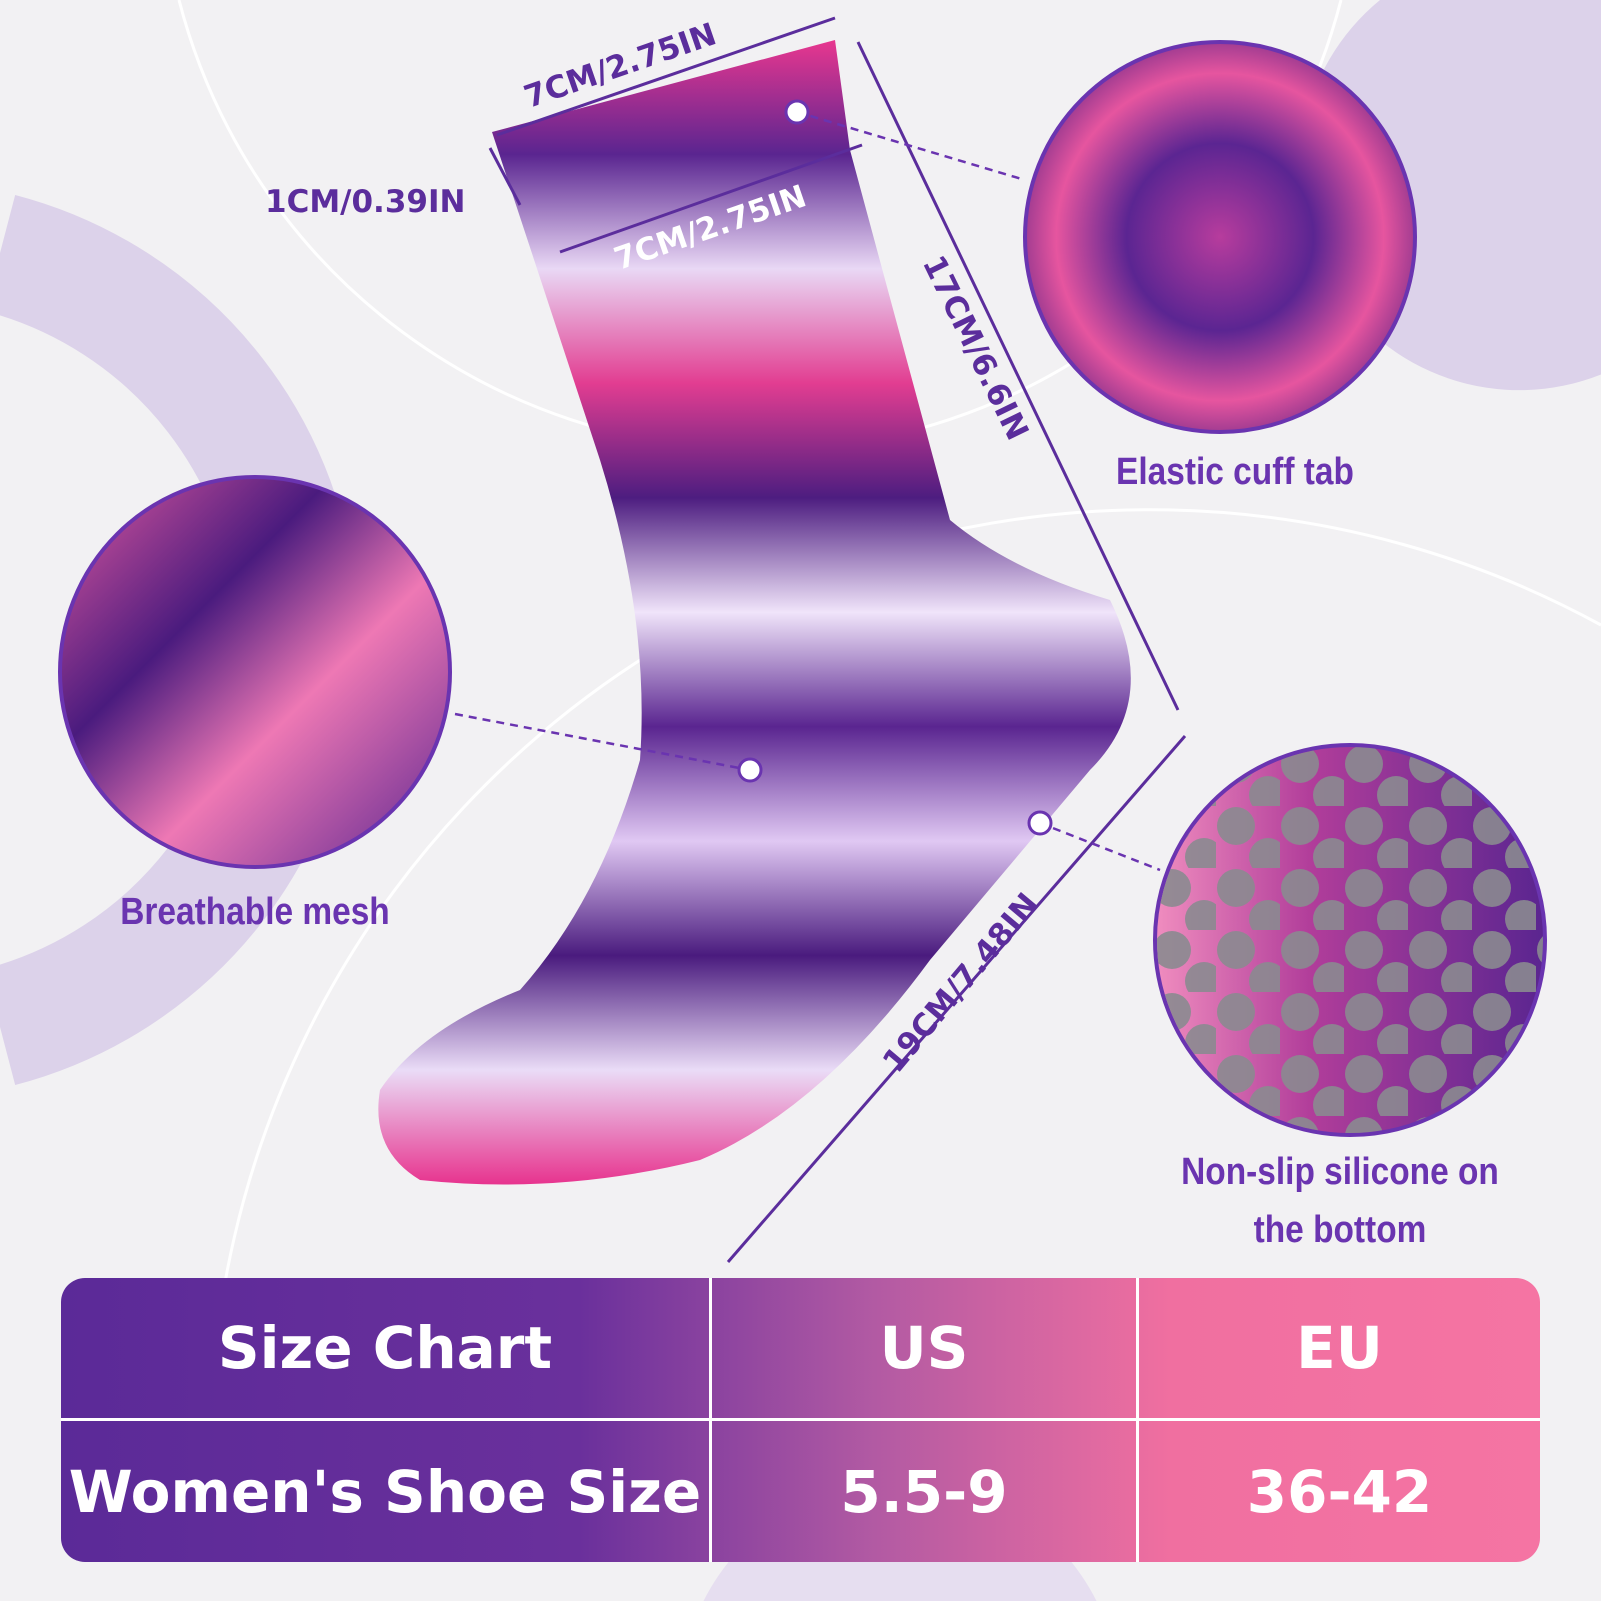  Describe the element at coordinates (1235, 472) in the screenshot. I see `elastic-cuff-label: Elastic cuff tab` at that location.